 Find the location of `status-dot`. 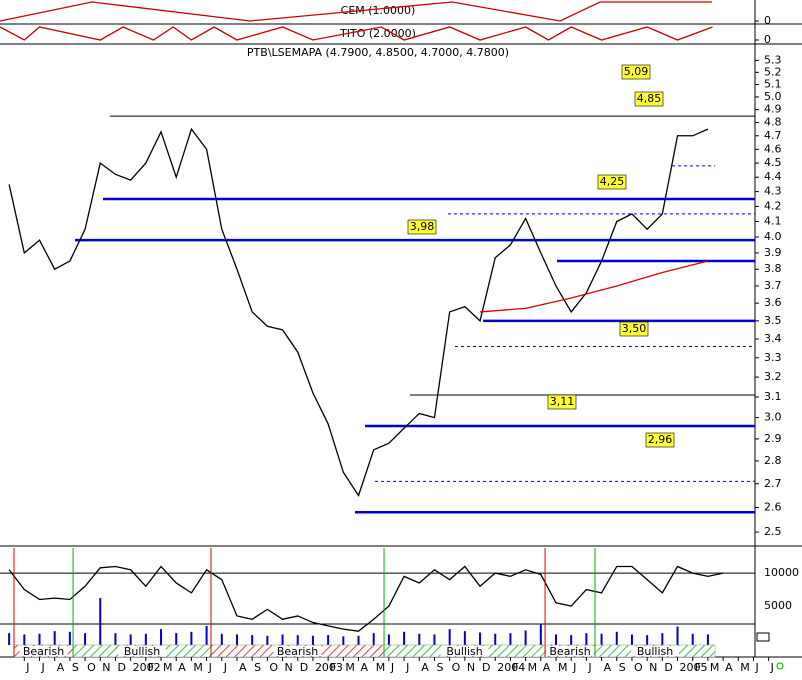

status-dot is located at coordinates (780, 666).